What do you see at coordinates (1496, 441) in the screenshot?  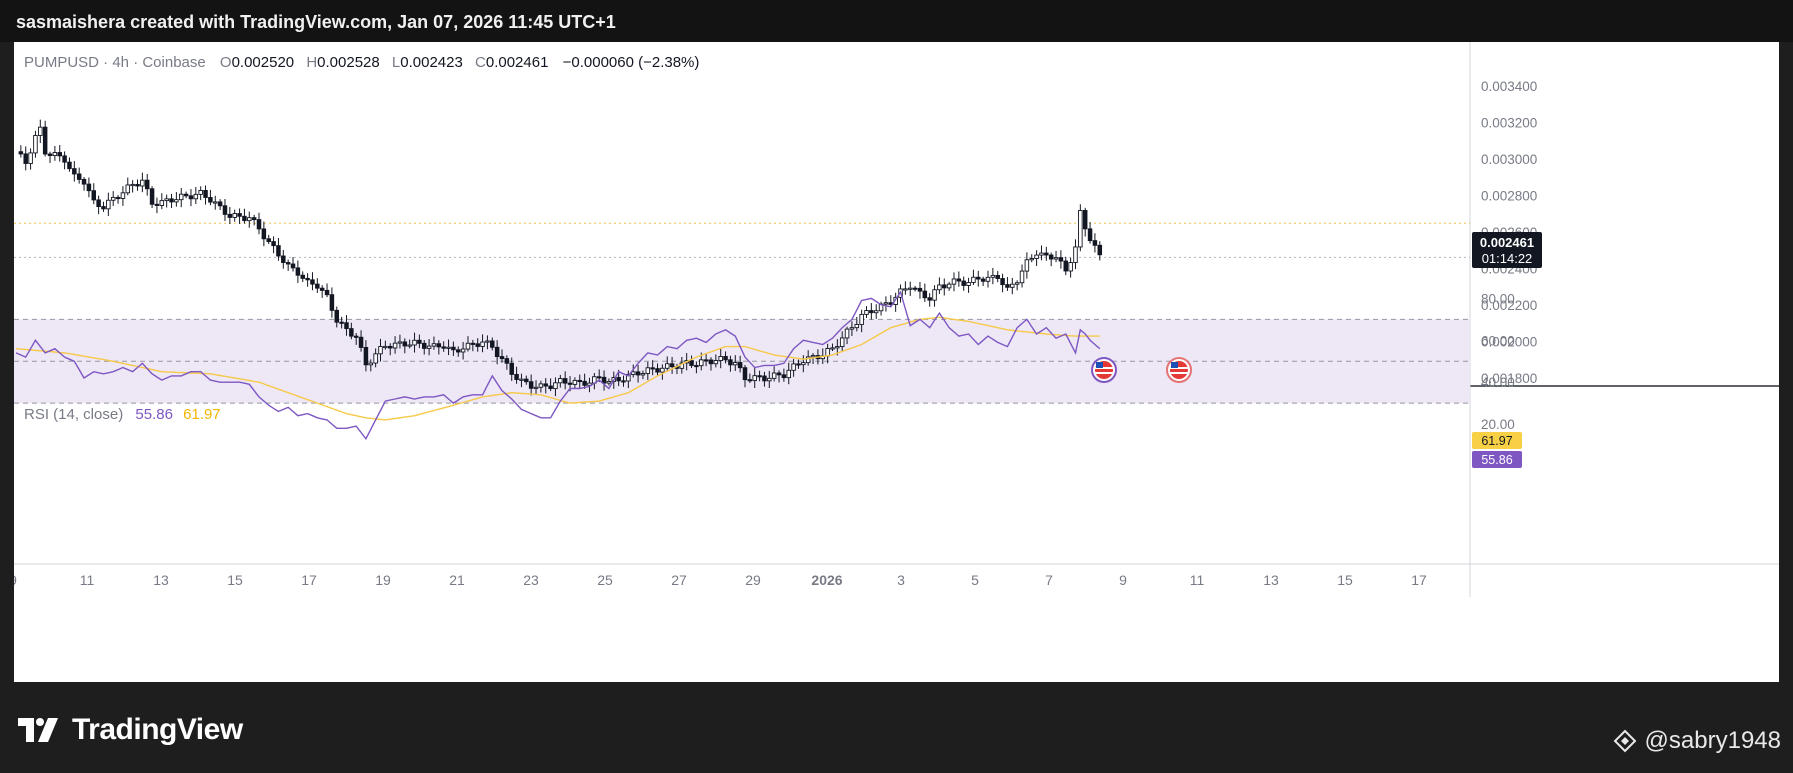 I see `rsi-ma-tag-value: 61.97` at bounding box center [1496, 441].